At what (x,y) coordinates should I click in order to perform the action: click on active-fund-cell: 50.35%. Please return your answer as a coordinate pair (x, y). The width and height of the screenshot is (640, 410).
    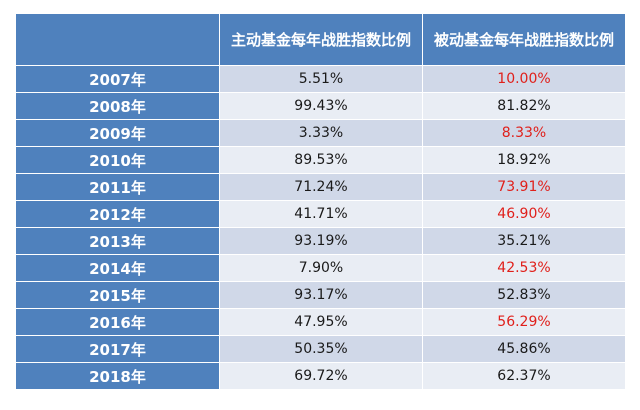
    Looking at the image, I should click on (321, 349).